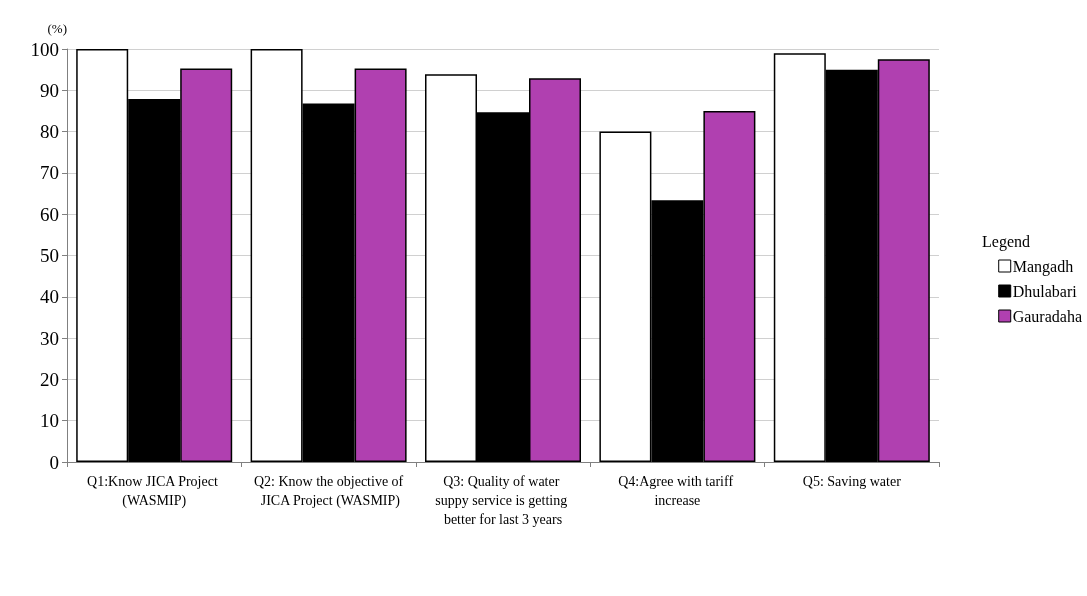 This screenshot has height=596, width=1087. I want to click on y-tick-label: 30, so click(49, 338).